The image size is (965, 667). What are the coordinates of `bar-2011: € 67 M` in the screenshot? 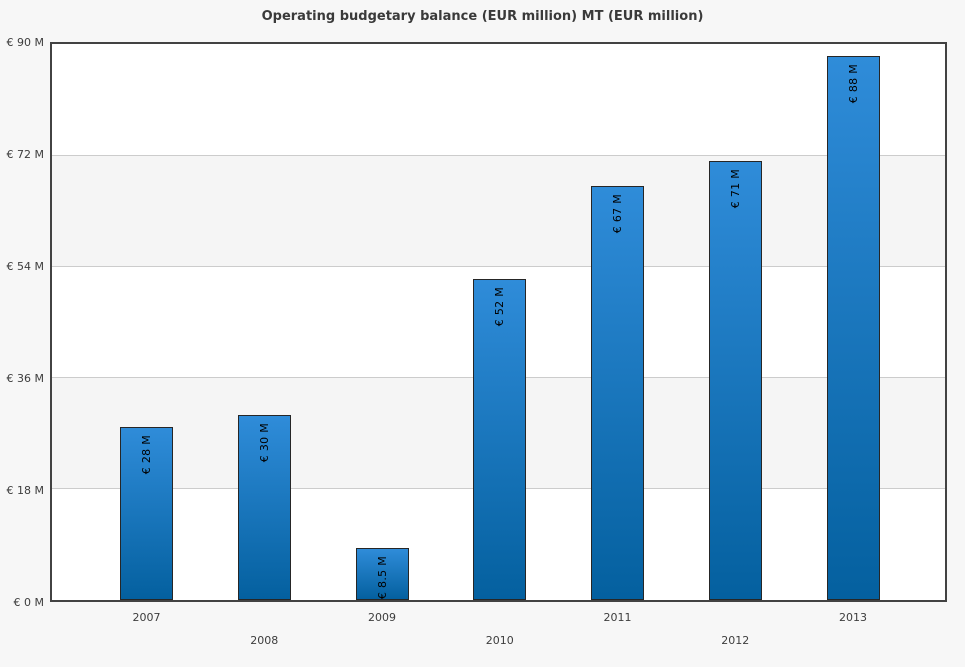 It's located at (617, 393).